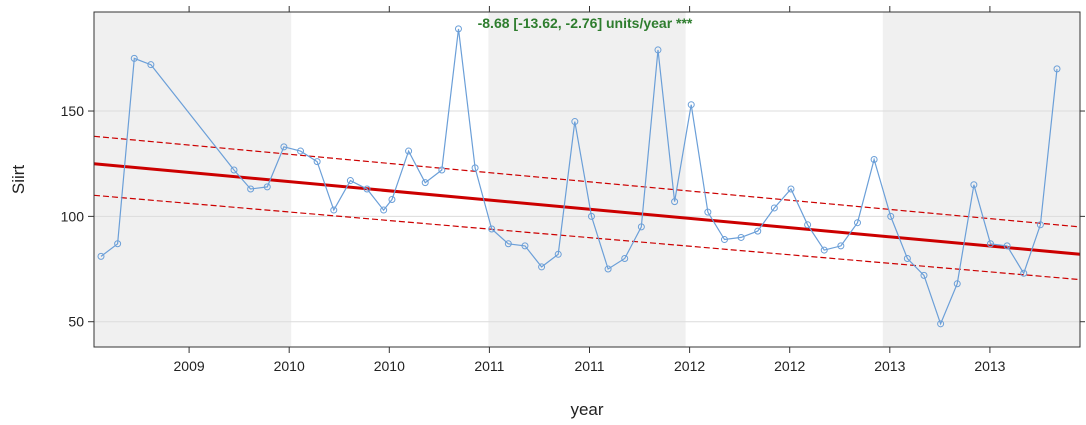 This screenshot has width=1086, height=425. I want to click on x-tick-label: 2009, so click(189, 366).